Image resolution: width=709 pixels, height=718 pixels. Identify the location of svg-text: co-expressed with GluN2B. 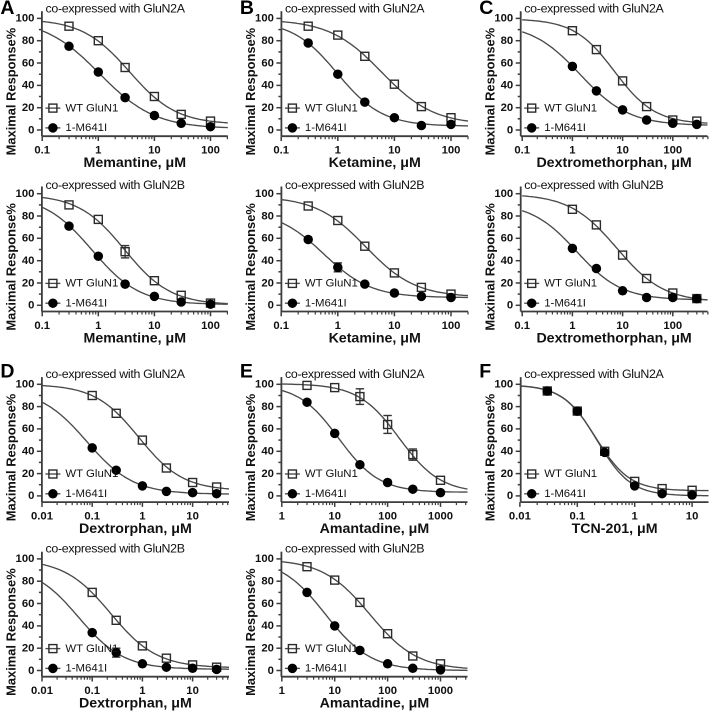
(116, 548).